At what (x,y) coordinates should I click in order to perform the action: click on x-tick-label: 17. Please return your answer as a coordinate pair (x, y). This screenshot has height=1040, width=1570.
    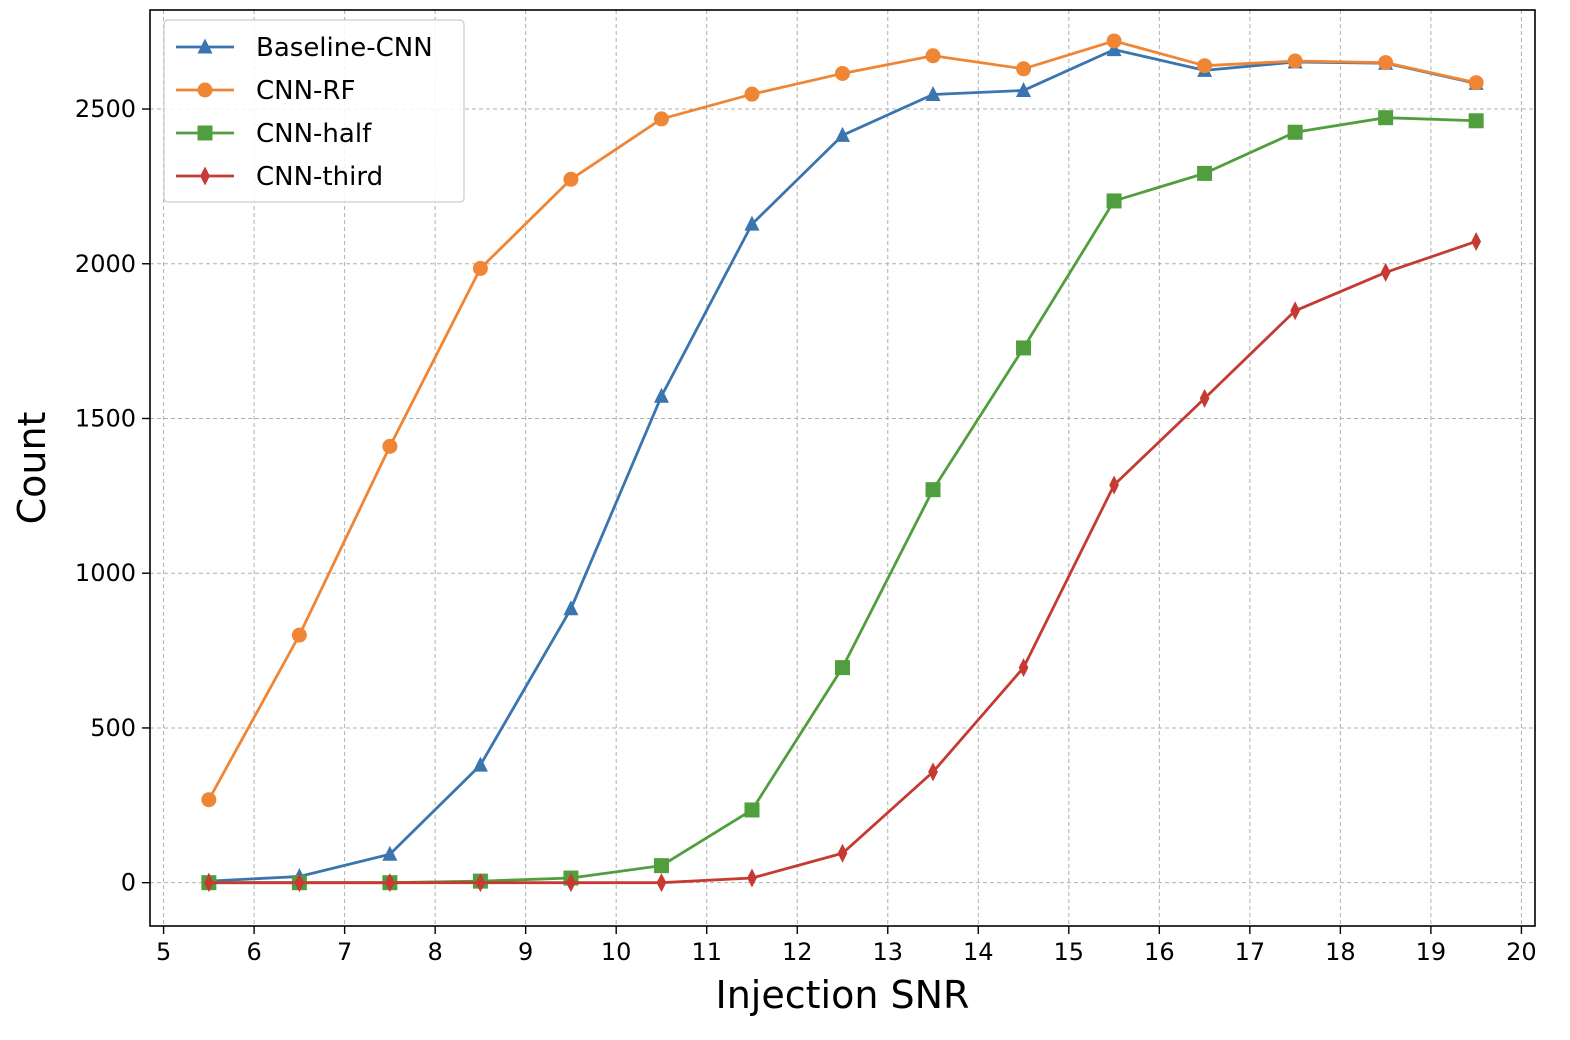
    Looking at the image, I should click on (1250, 952).